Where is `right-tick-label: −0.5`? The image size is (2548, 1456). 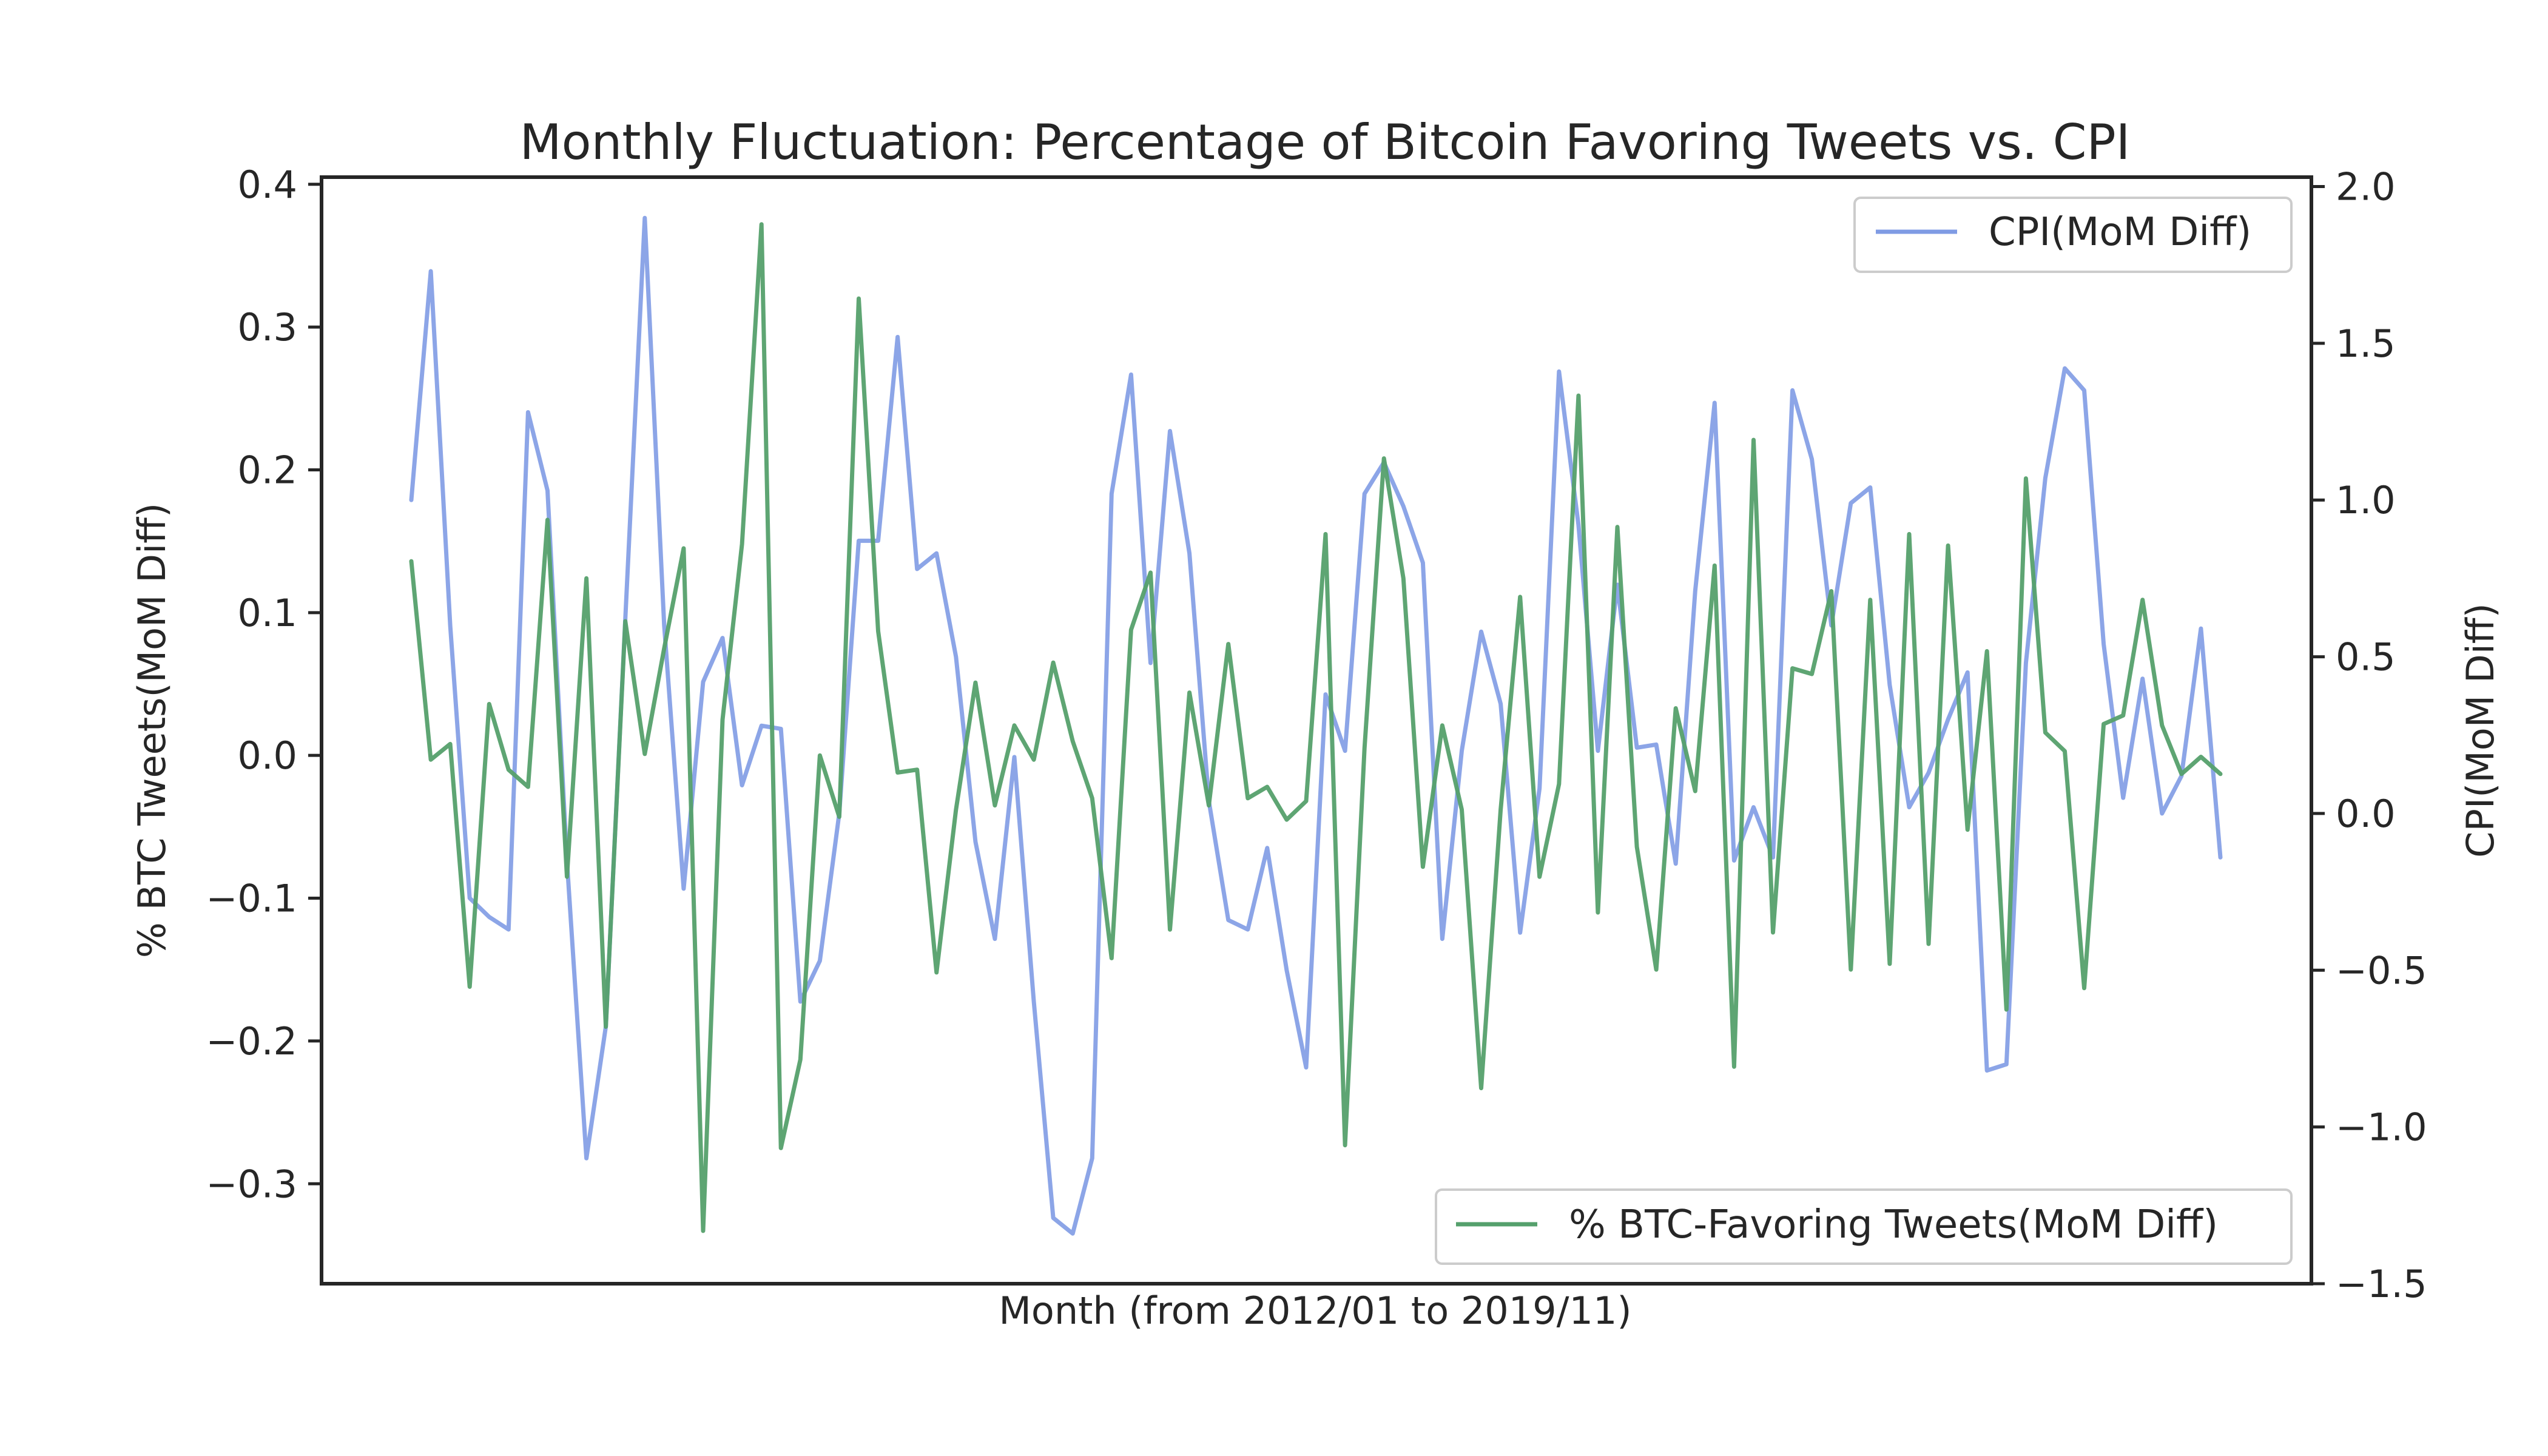
right-tick-label: −0.5 is located at coordinates (2381, 970).